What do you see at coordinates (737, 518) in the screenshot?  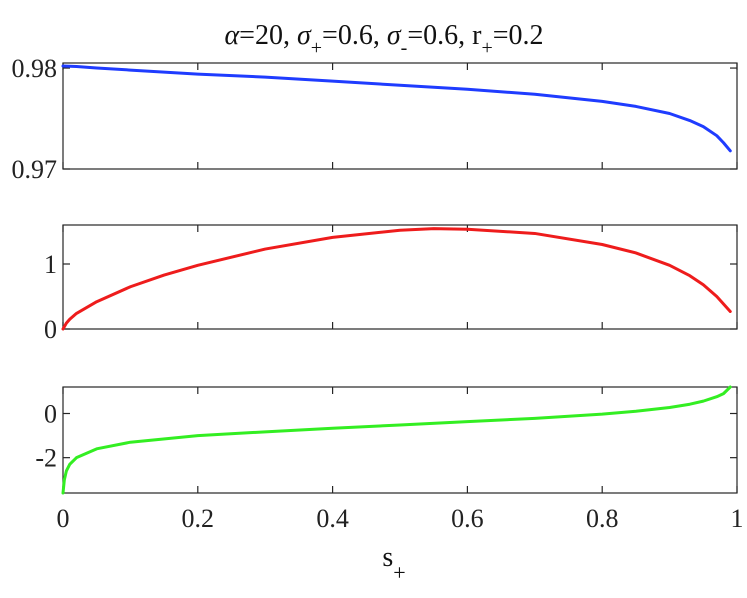 I see `x-tick-label: 1` at bounding box center [737, 518].